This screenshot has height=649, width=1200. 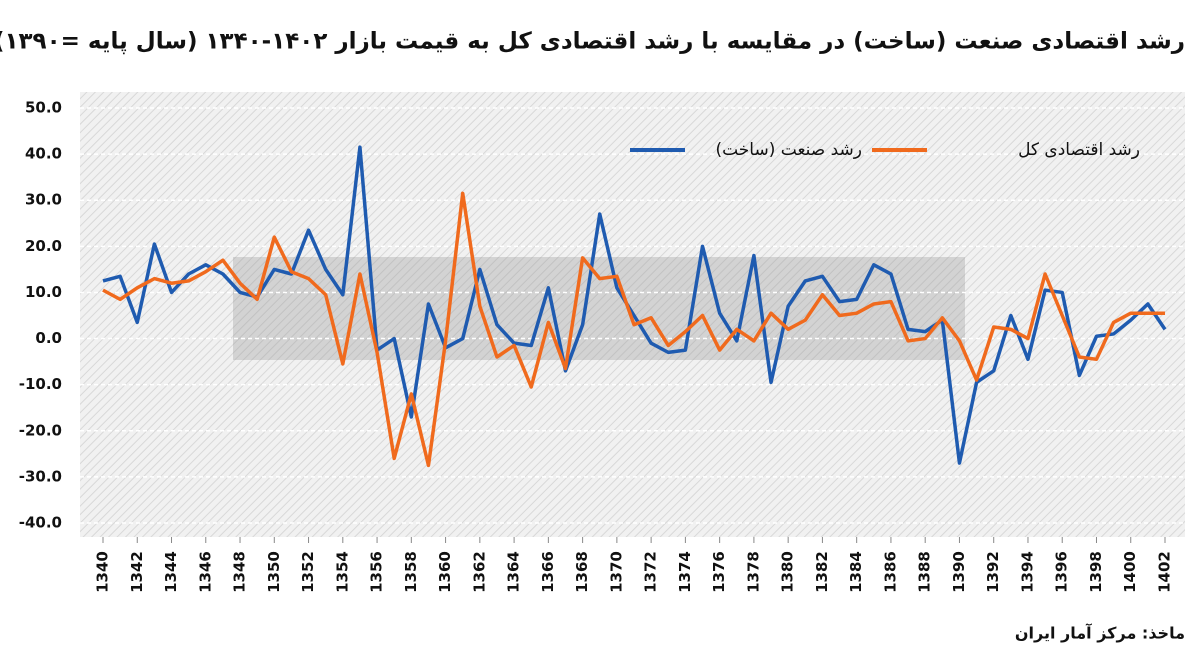 What do you see at coordinates (342, 572) in the screenshot?
I see `x-tick-label: 1354` at bounding box center [342, 572].